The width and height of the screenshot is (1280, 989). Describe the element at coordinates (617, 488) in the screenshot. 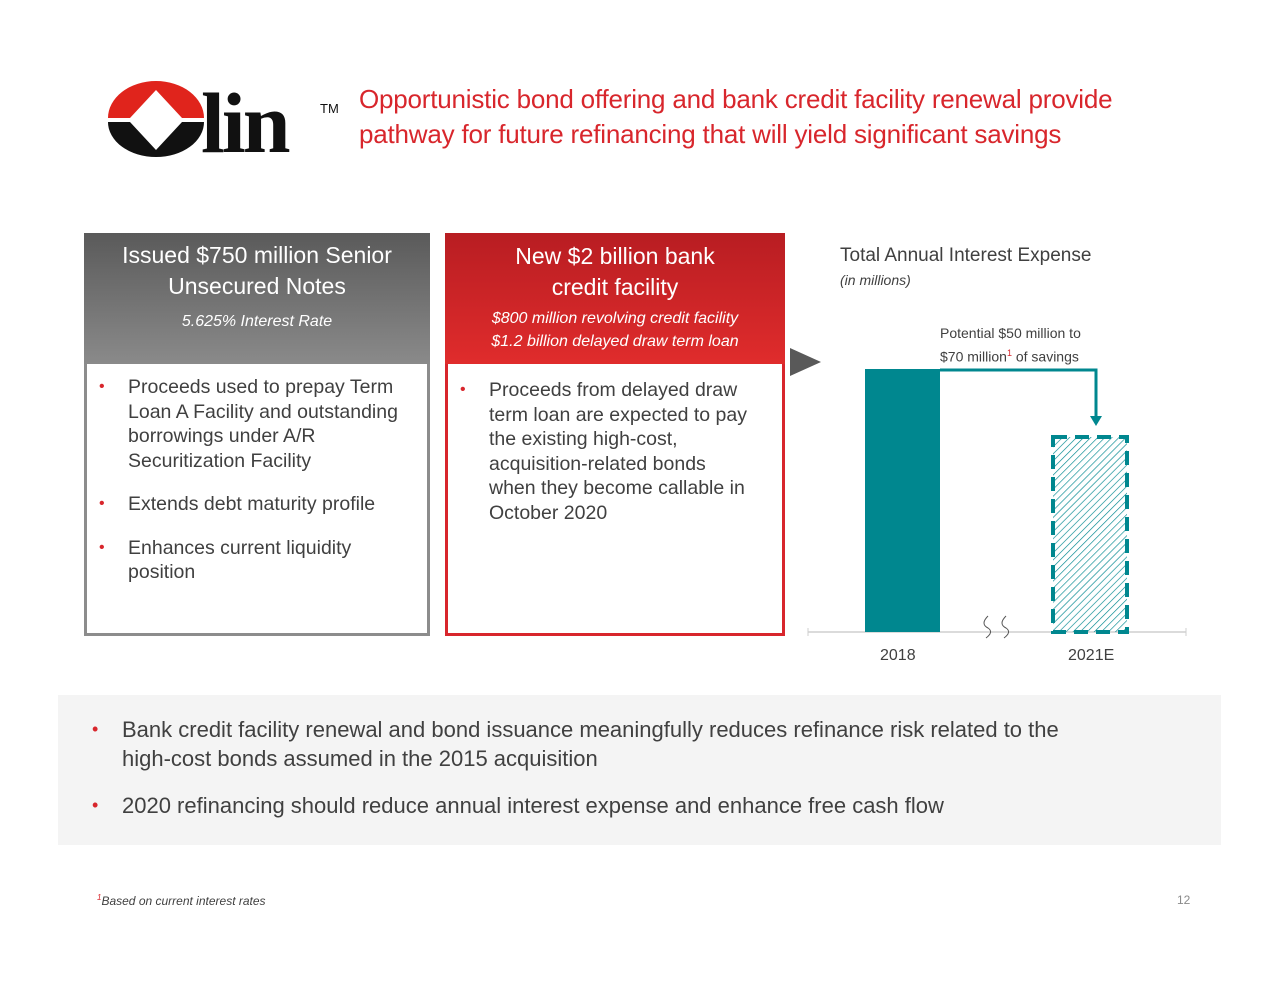

I see `bullet-text: when they become callable in` at that location.